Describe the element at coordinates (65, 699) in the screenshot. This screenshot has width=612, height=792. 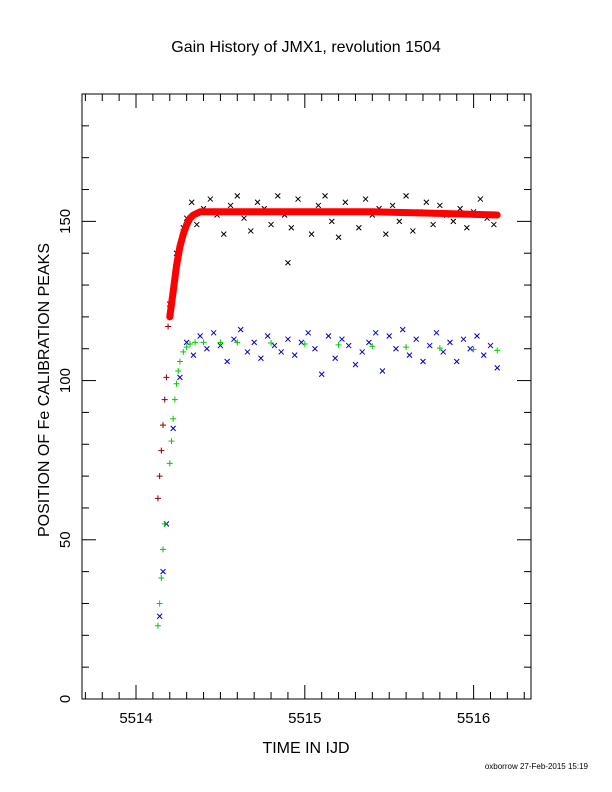
I see `y-tick-label: 0` at that location.